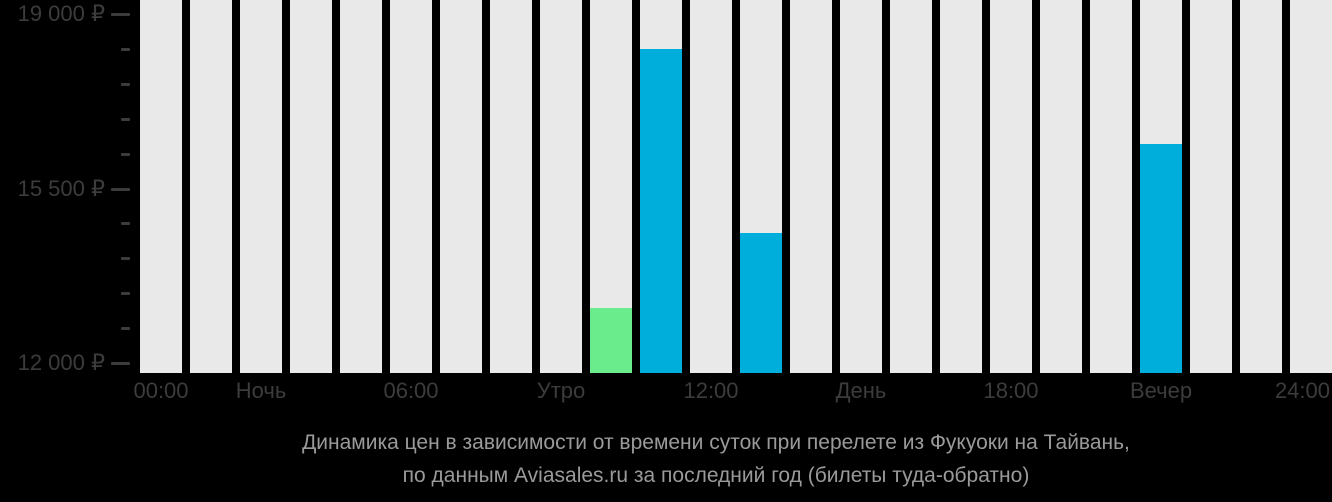  Describe the element at coordinates (1011, 390) in the screenshot. I see `x-axis-label: 18:00` at that location.